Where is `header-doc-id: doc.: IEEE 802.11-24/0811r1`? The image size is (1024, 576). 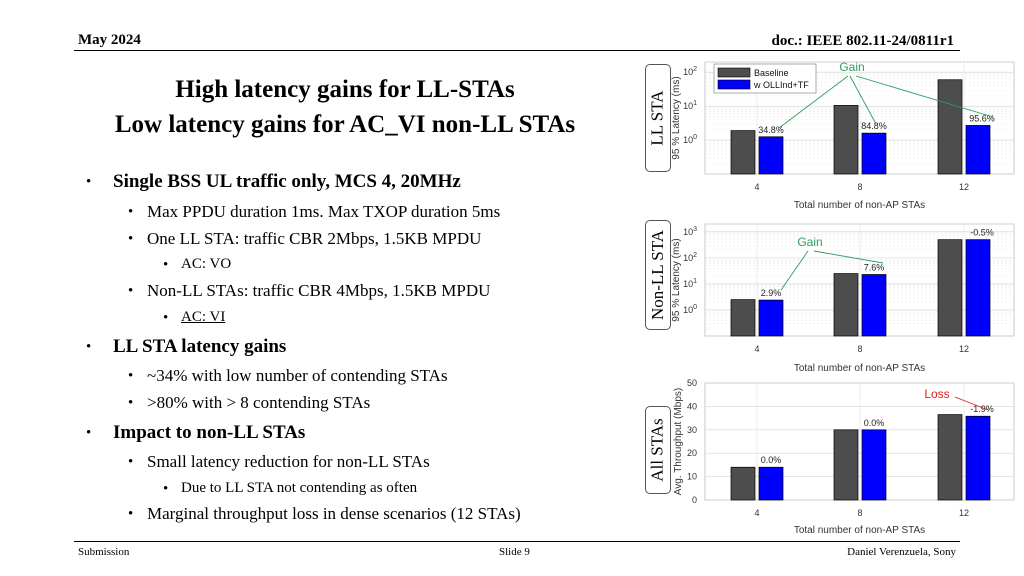
header-doc-id: doc.: IEEE 802.11-24/0811r1 is located at coordinates (862, 41).